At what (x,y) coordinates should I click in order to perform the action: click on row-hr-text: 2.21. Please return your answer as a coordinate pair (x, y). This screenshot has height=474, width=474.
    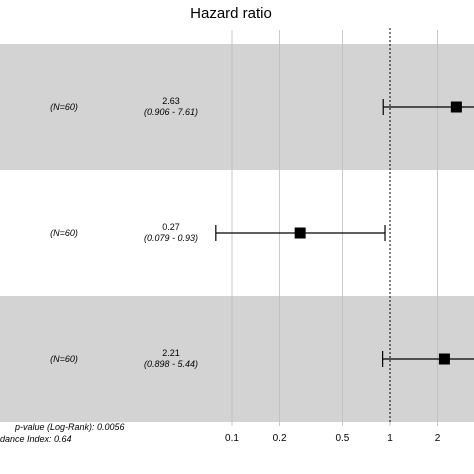
    Looking at the image, I should click on (171, 353).